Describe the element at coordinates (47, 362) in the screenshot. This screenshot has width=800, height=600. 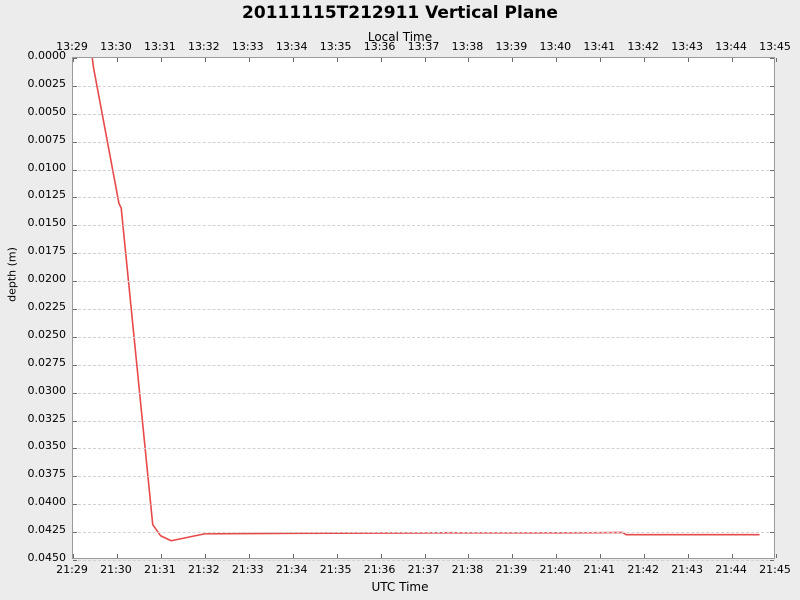
I see `y-axis-tick-label: 0.0275` at that location.